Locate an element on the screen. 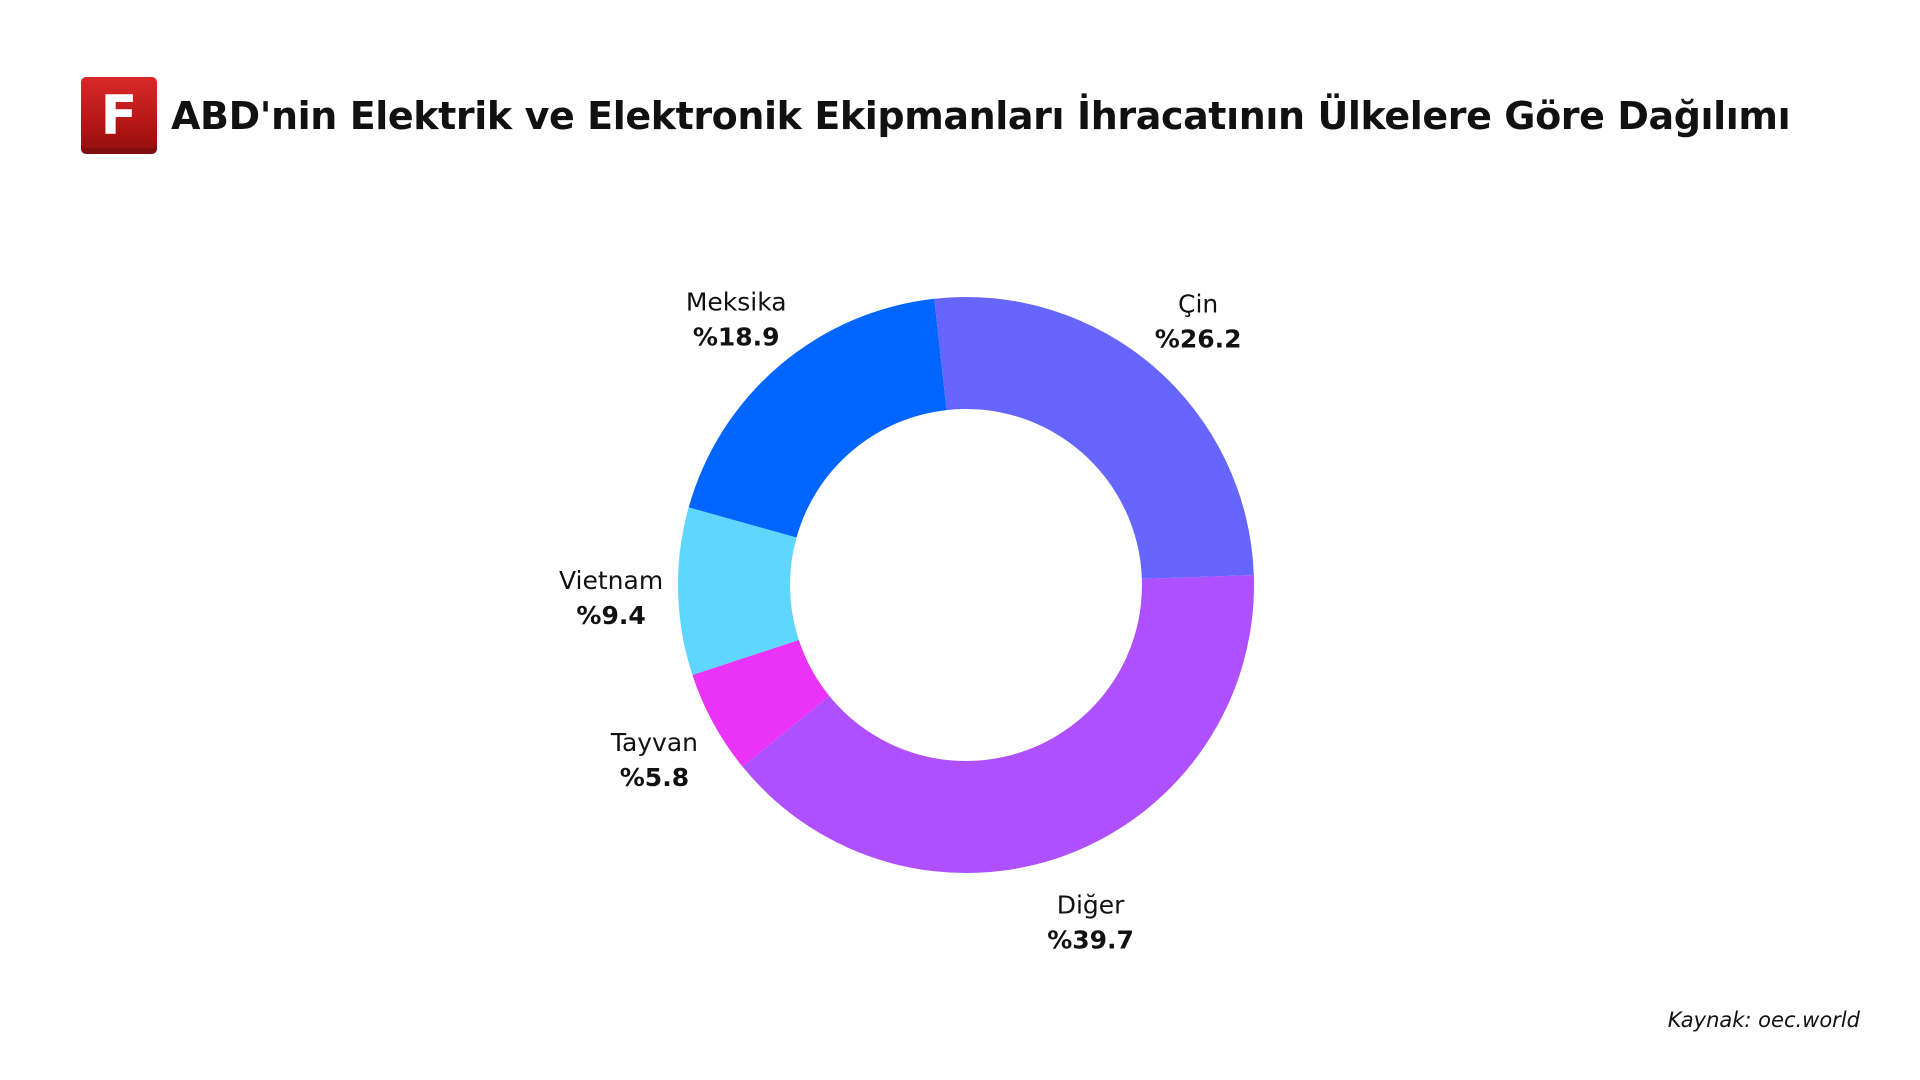  slice-value-3: %18.9 is located at coordinates (736, 336).